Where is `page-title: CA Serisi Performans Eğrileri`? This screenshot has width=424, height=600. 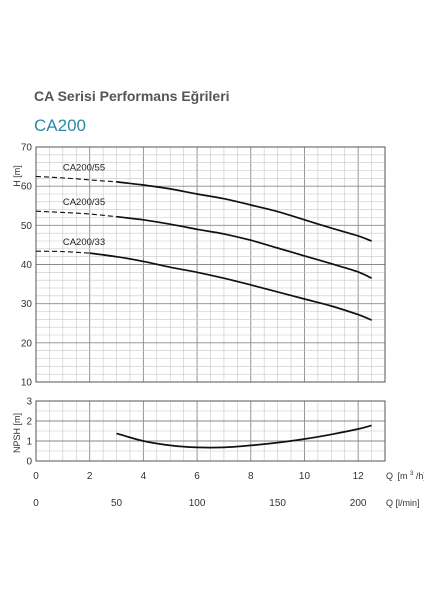
page-title: CA Serisi Performans Eğrileri is located at coordinates (132, 96).